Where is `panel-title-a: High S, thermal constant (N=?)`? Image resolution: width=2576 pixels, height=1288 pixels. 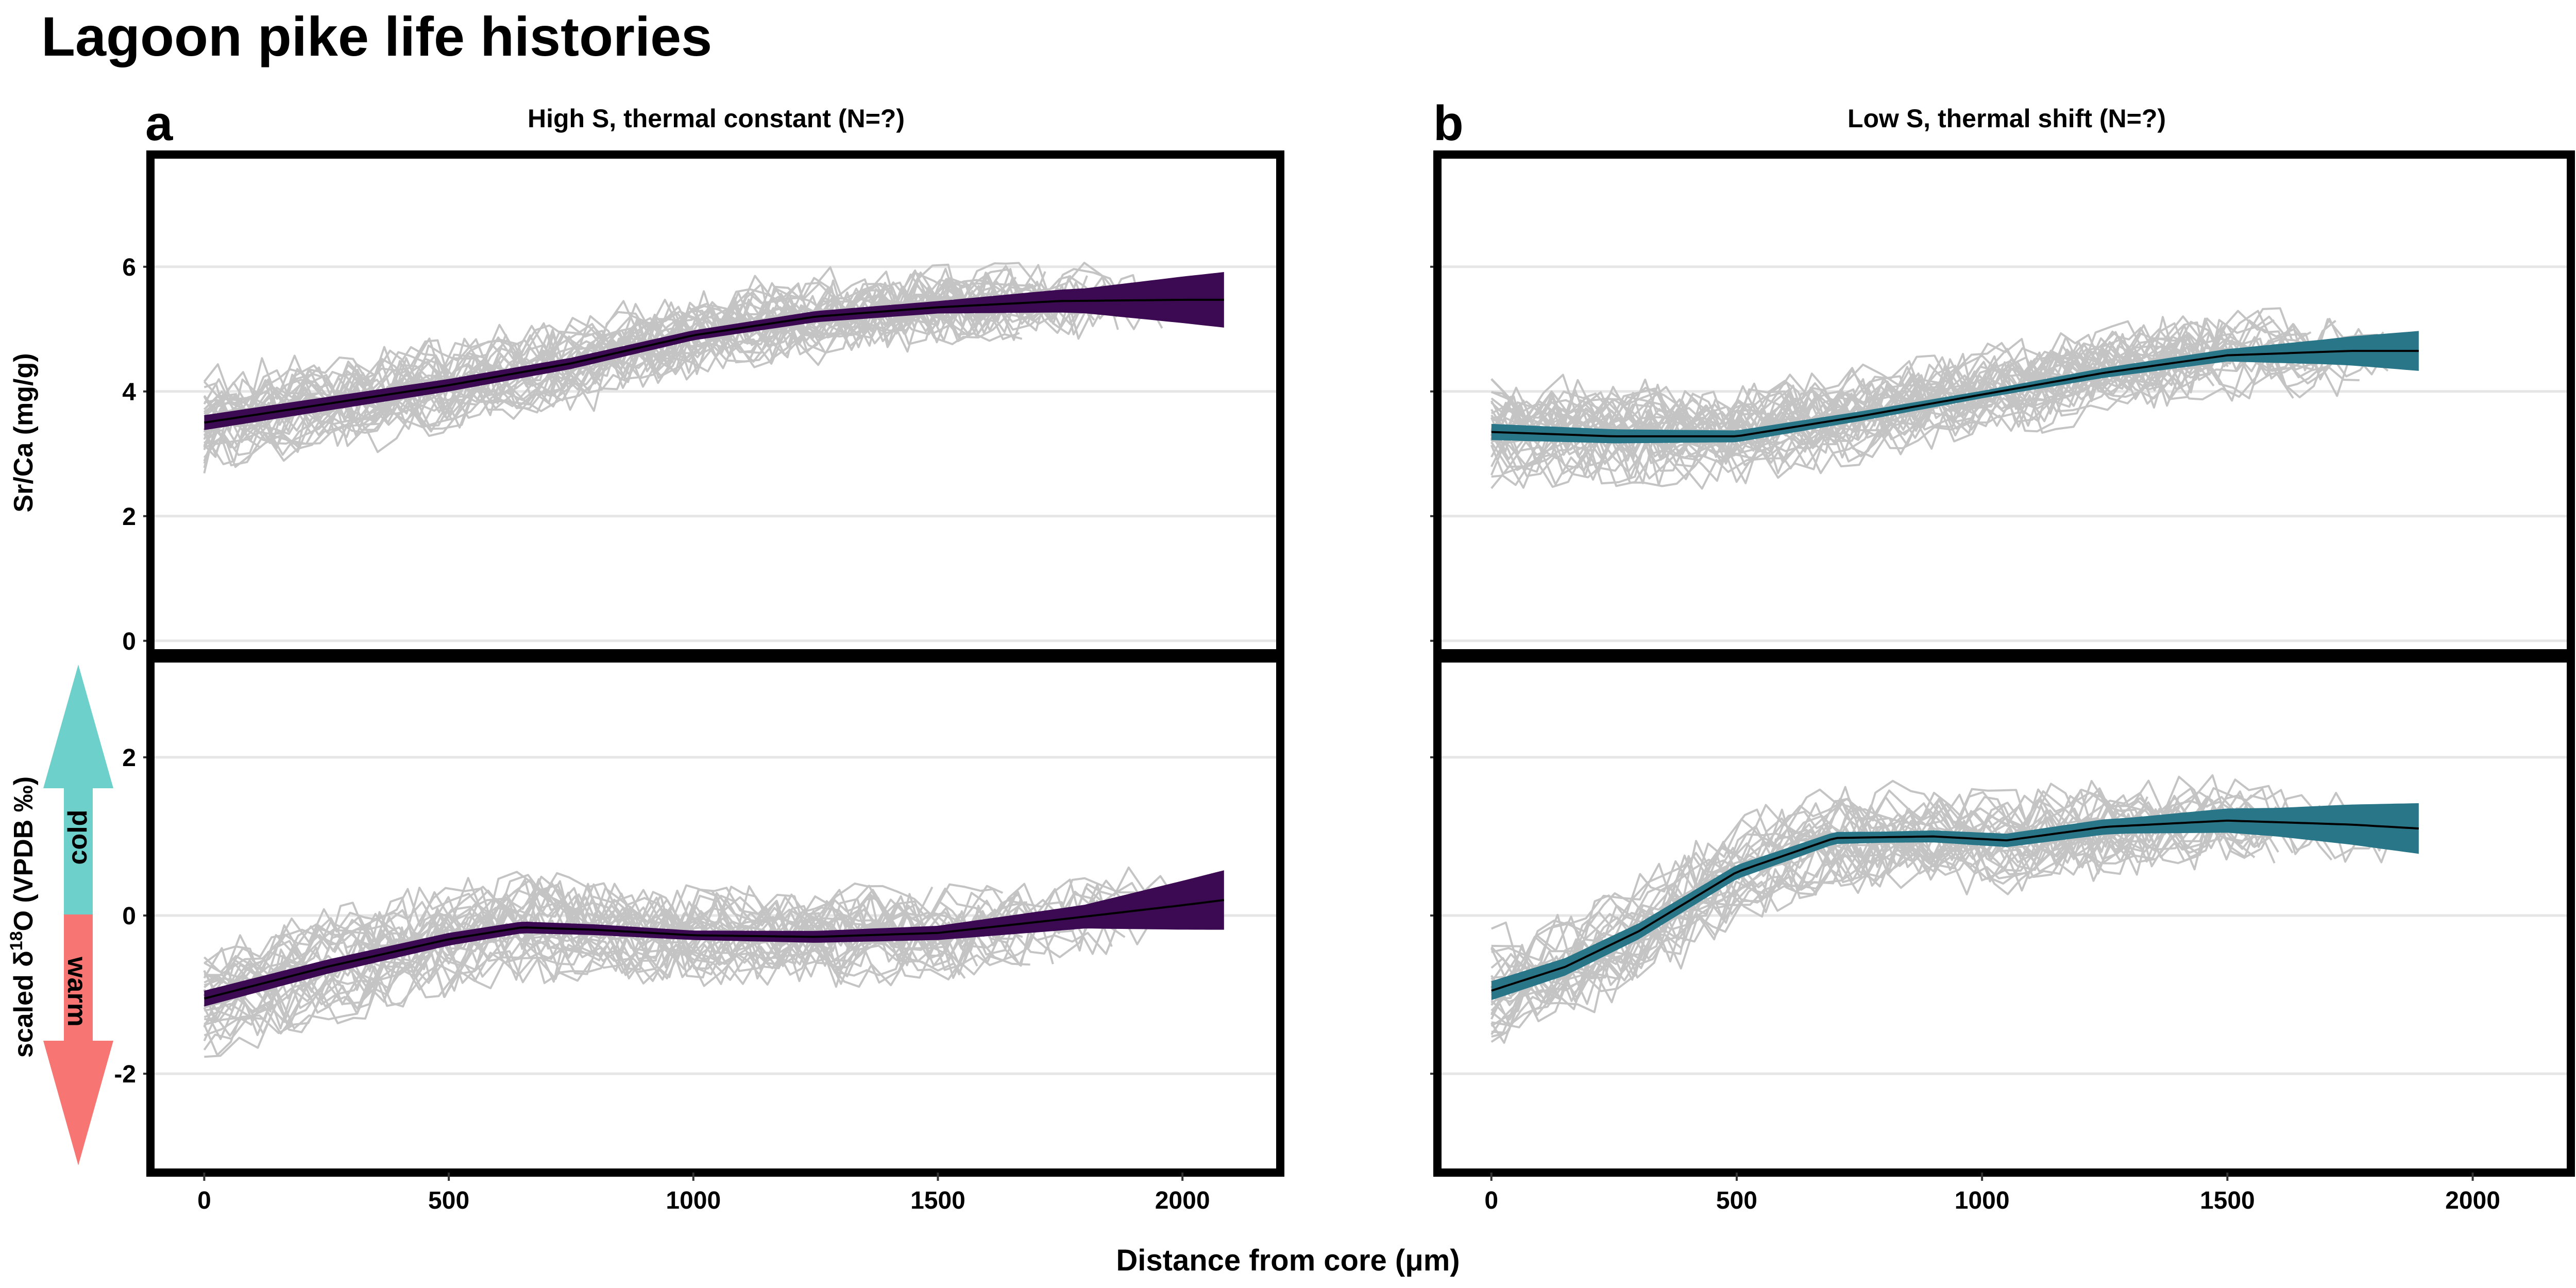 panel-title-a: High S, thermal constant (N=?) is located at coordinates (716, 118).